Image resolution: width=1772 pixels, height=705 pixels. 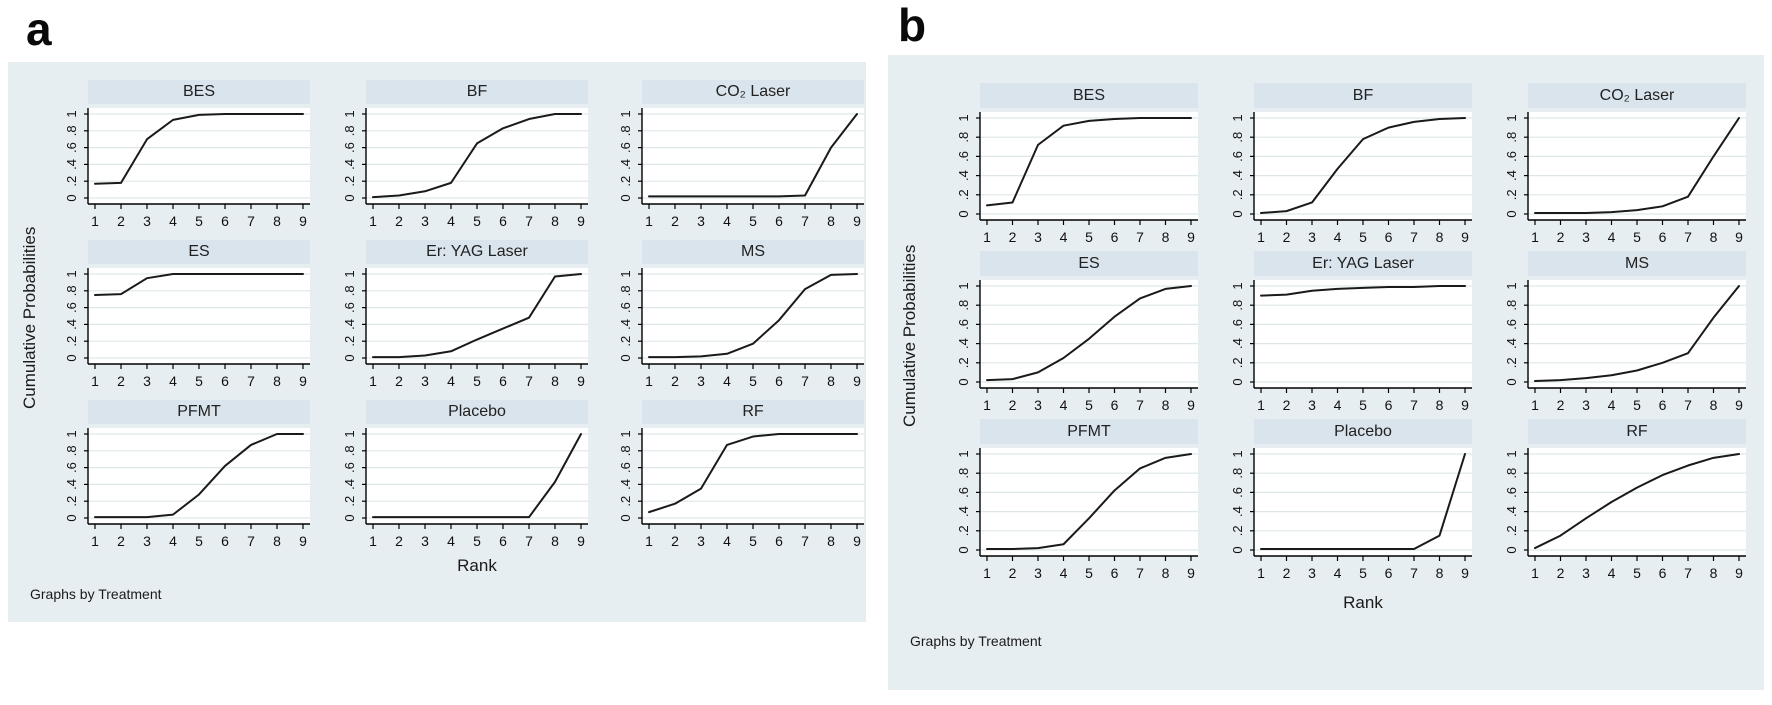 What do you see at coordinates (1074, 166) in the screenshot?
I see `subplot: BES 0 .2 .4 .6 .8 1 1 2 3 4 5 6 7 8 9` at bounding box center [1074, 166].